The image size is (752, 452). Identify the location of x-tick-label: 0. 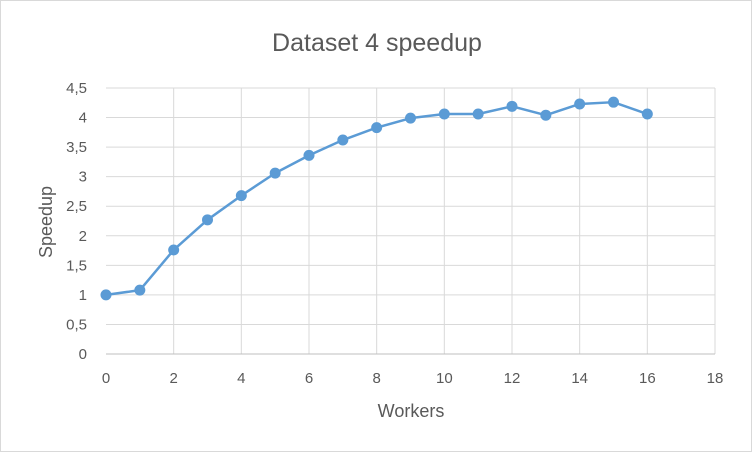
(106, 378).